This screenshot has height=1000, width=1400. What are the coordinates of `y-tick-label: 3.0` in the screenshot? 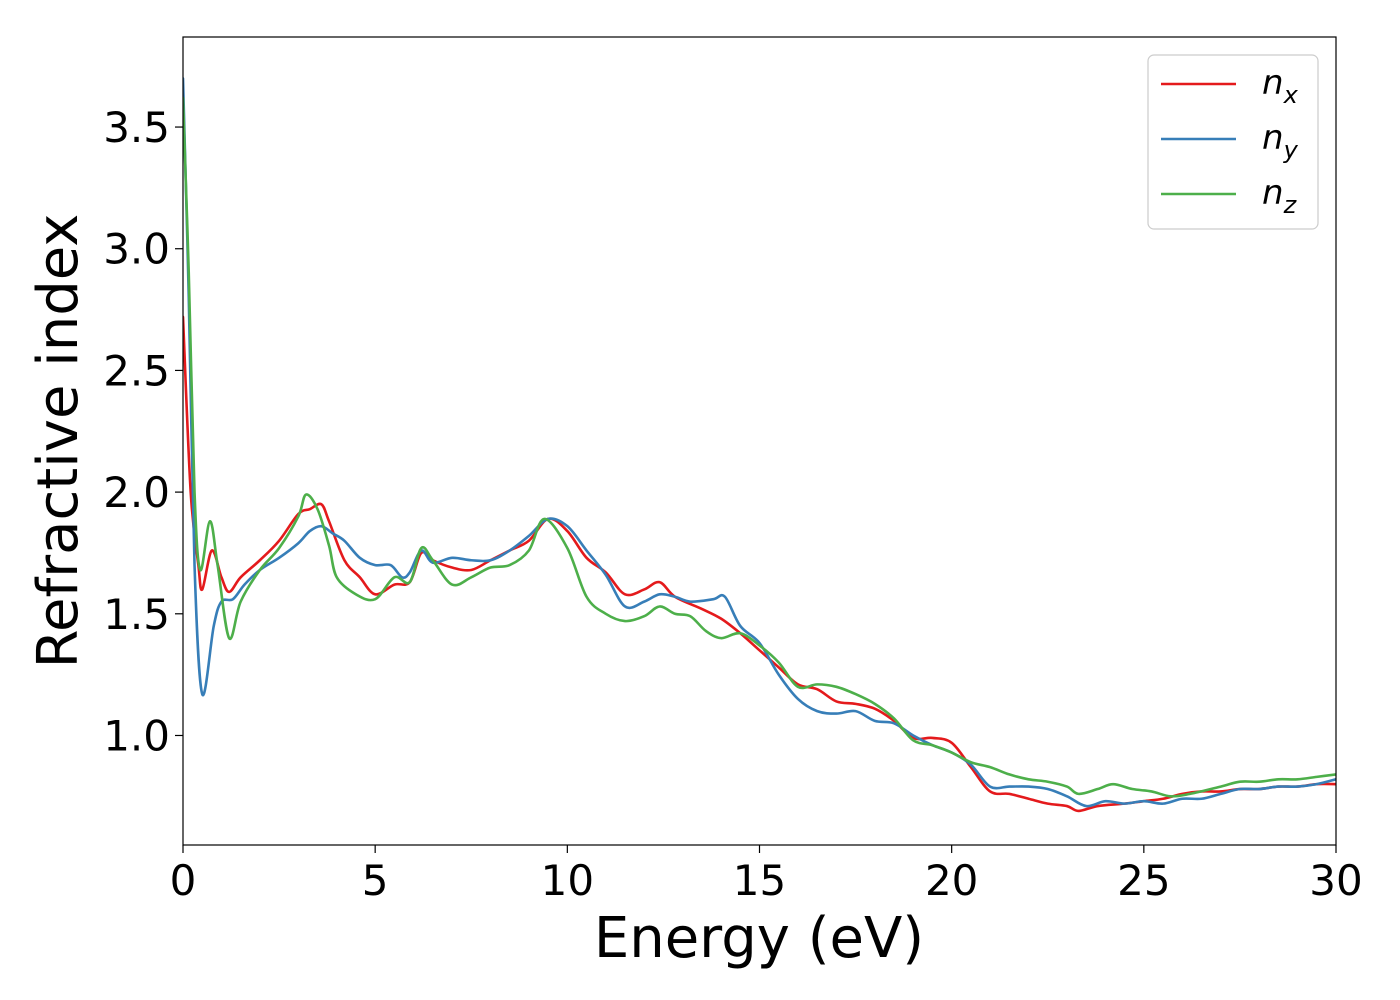 It's located at (136, 249).